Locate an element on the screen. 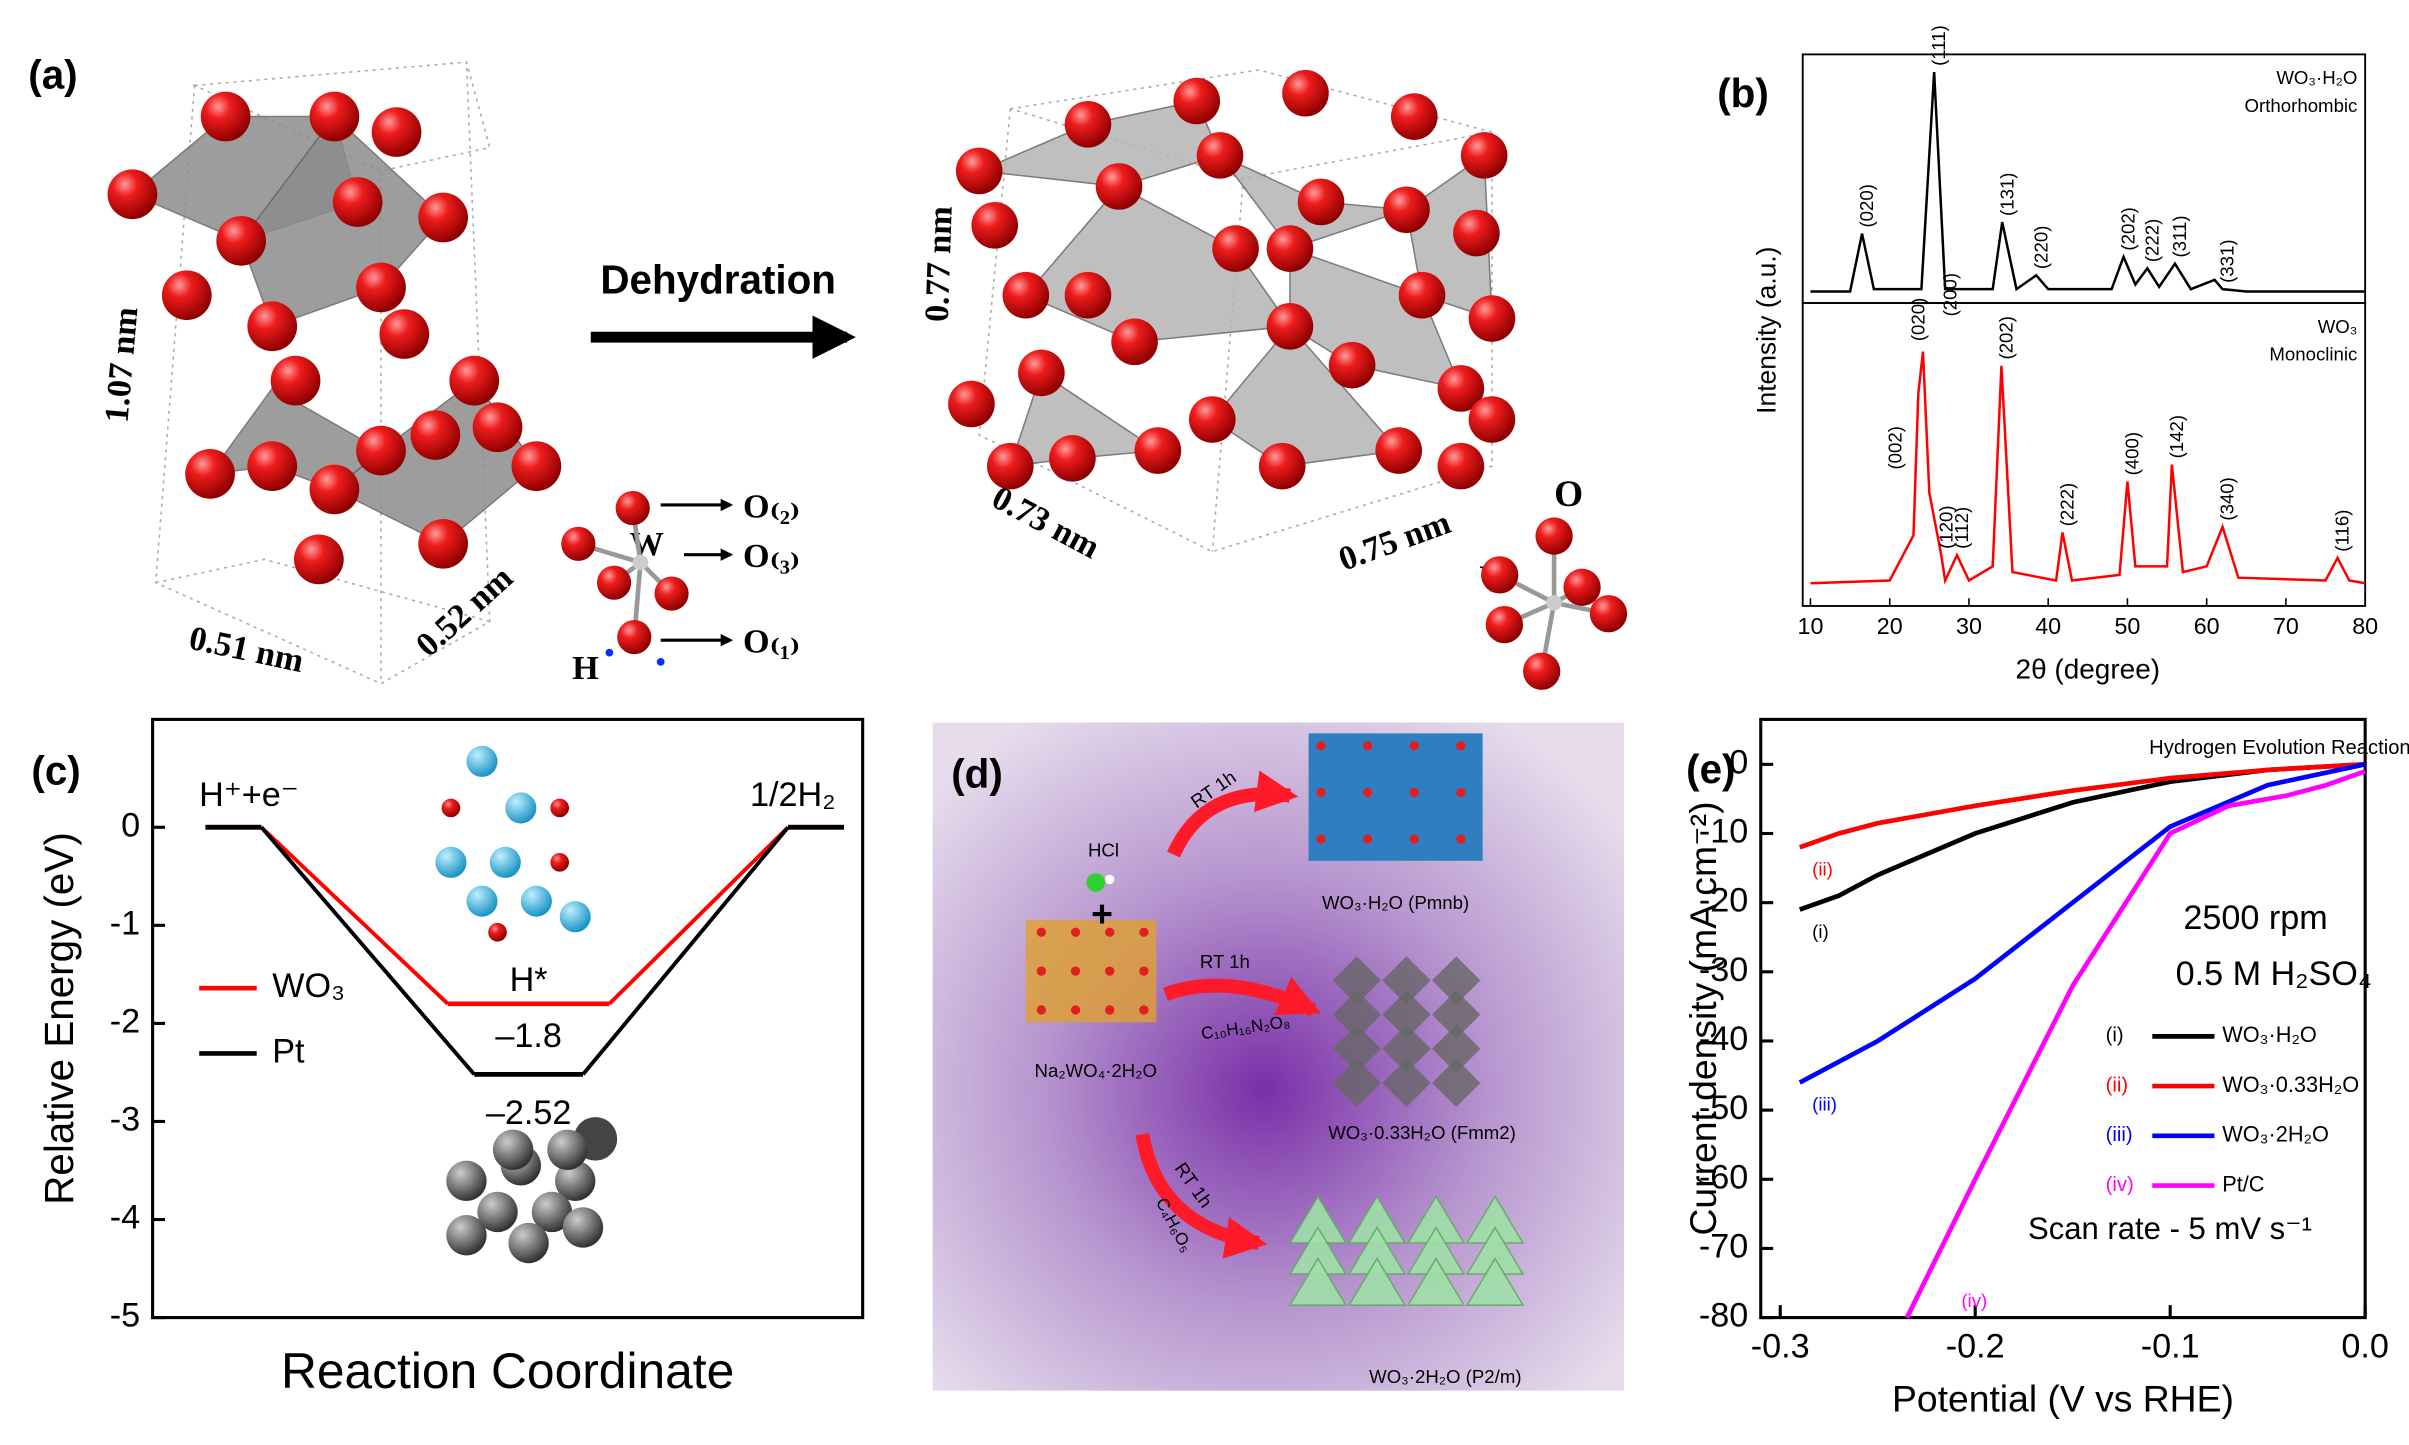 The image size is (2409, 1445). peak-label: (142) is located at coordinates (2176, 436).